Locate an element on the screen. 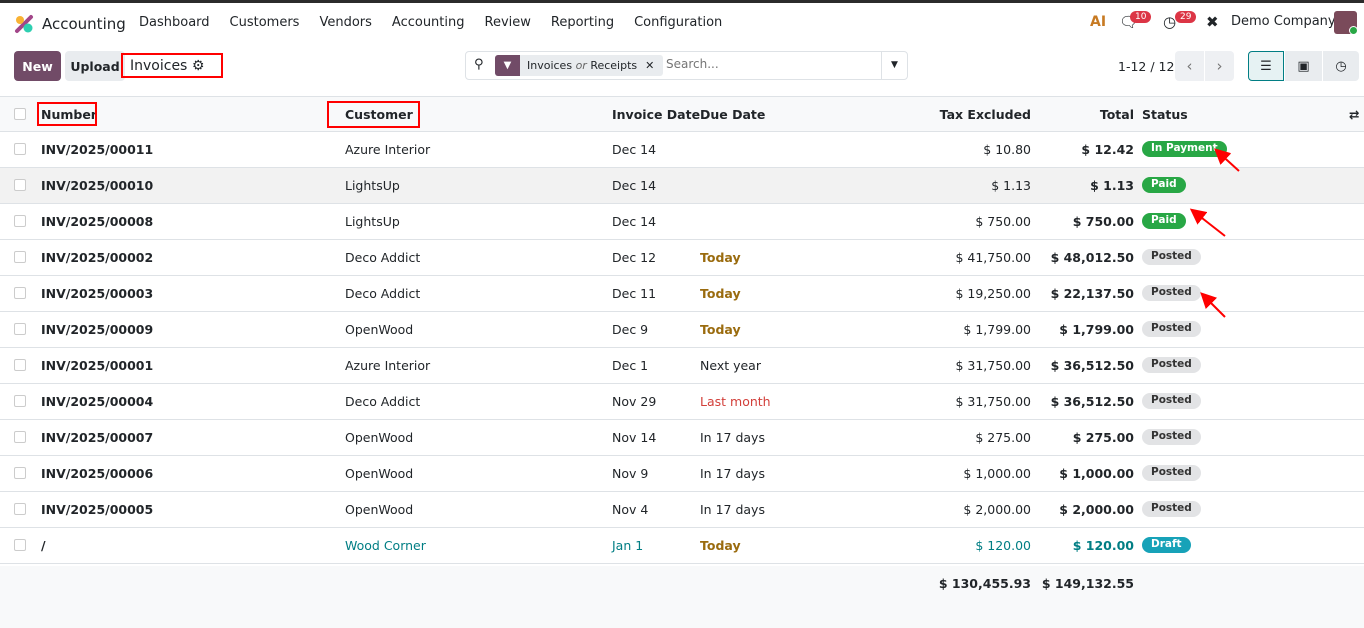 The height and width of the screenshot is (628, 1364). kanban-view-button: ▣ is located at coordinates (1303, 66).